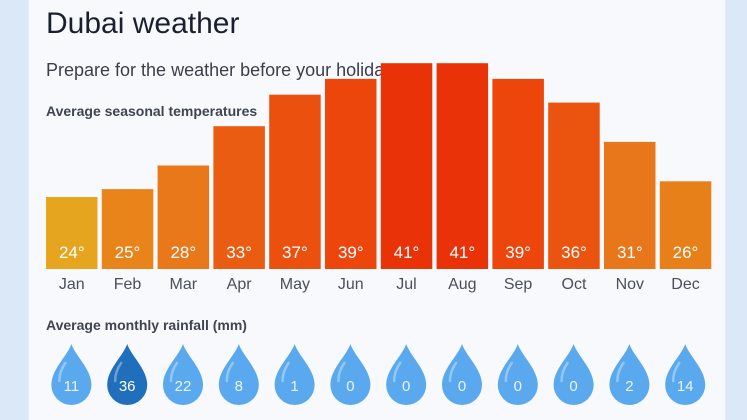 The height and width of the screenshot is (420, 747). Describe the element at coordinates (127, 386) in the screenshot. I see `rainfall-value: 36` at that location.